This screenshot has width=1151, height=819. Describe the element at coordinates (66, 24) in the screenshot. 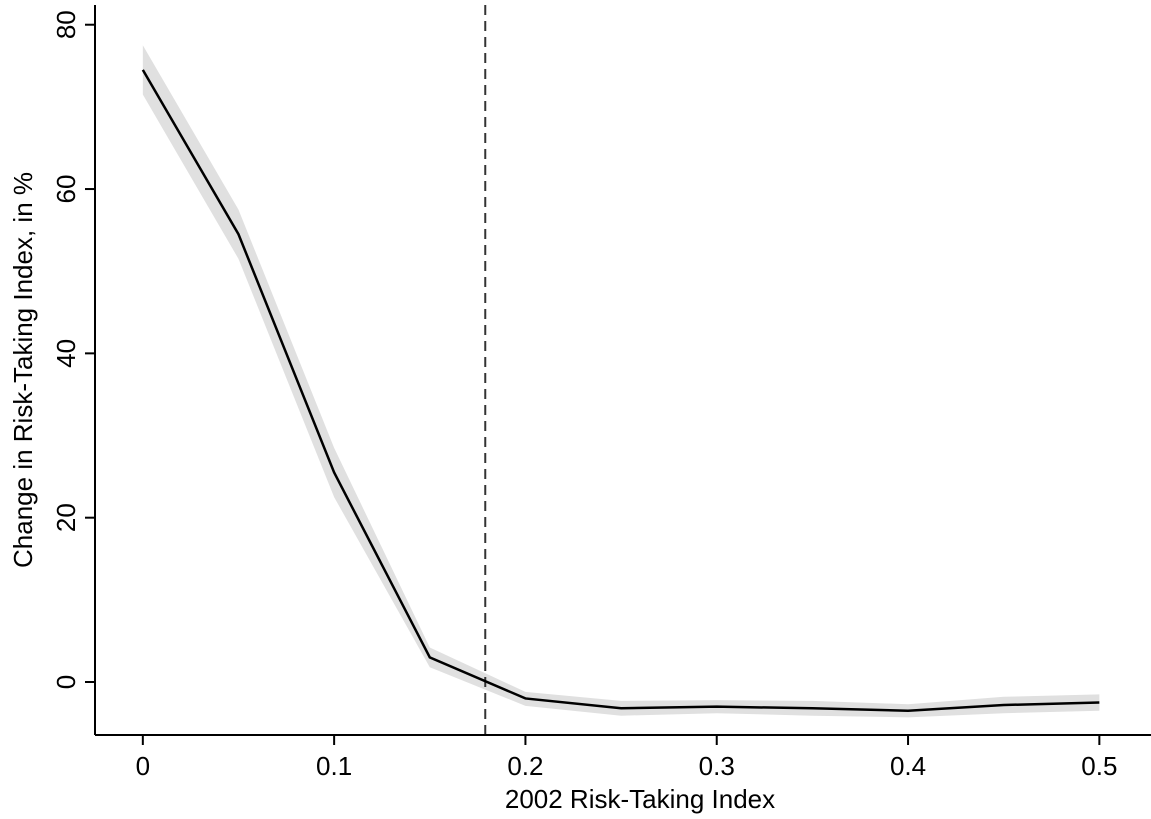

I see `y-tick-label: 80` at that location.